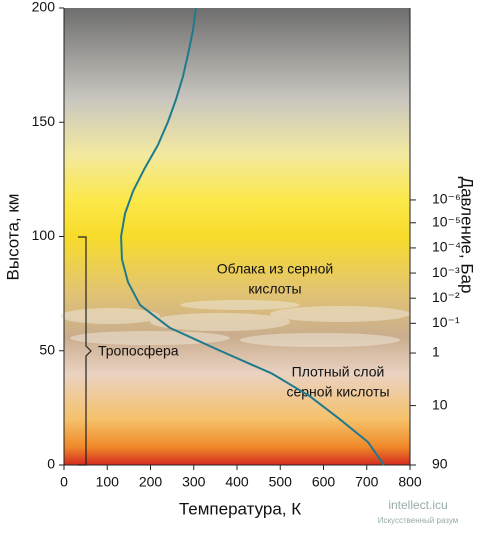 The height and width of the screenshot is (536, 477). Describe the element at coordinates (418, 520) in the screenshot. I see `watermark: Искусственный разум` at that location.